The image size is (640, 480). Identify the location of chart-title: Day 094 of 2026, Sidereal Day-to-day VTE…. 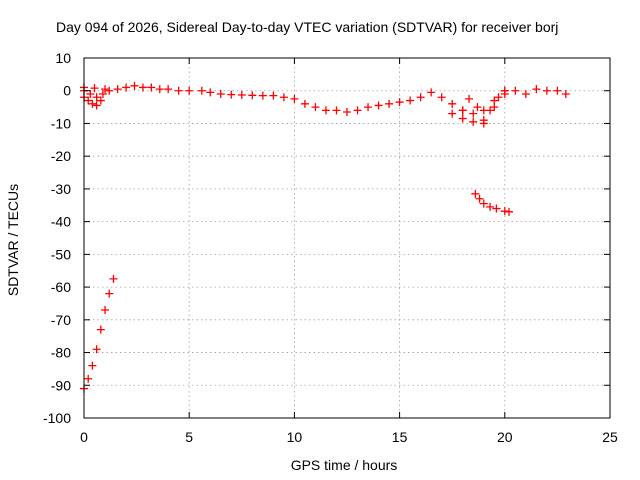
(307, 27).